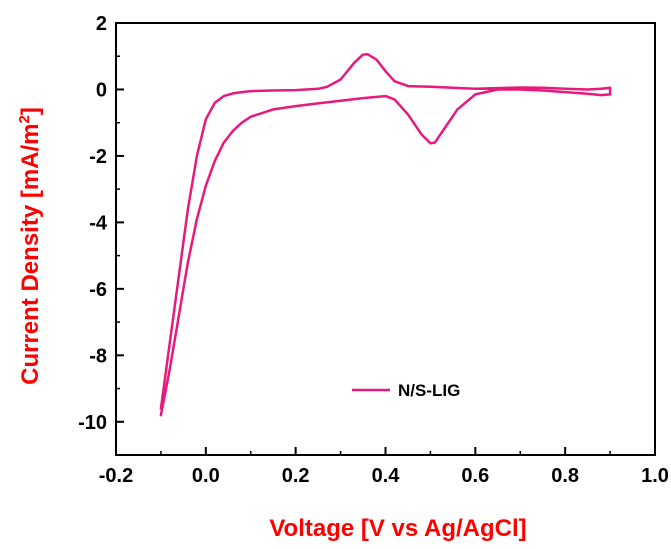 This screenshot has height=549, width=671. Describe the element at coordinates (30, 253) in the screenshot. I see `y-axis-title-main: Current Density [mA/m` at that location.